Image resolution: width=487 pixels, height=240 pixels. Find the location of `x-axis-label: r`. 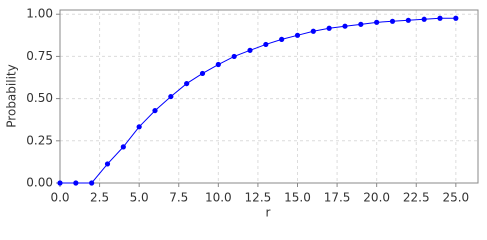

x-axis-label: r is located at coordinates (268, 213).